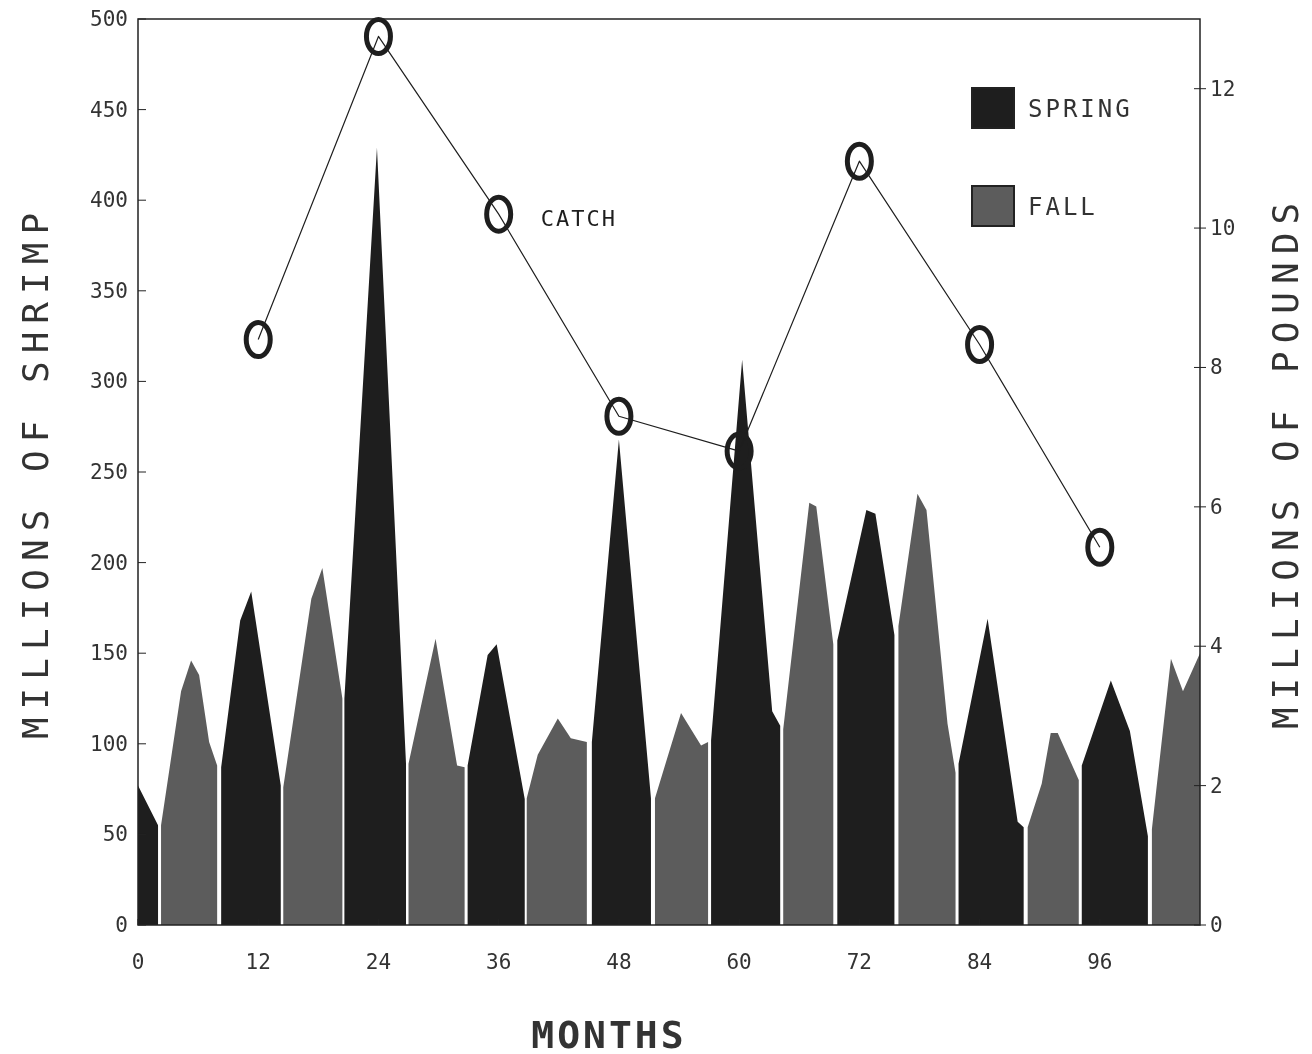  Describe the element at coordinates (109, 200) in the screenshot. I see `y-tick-label: 400` at that location.